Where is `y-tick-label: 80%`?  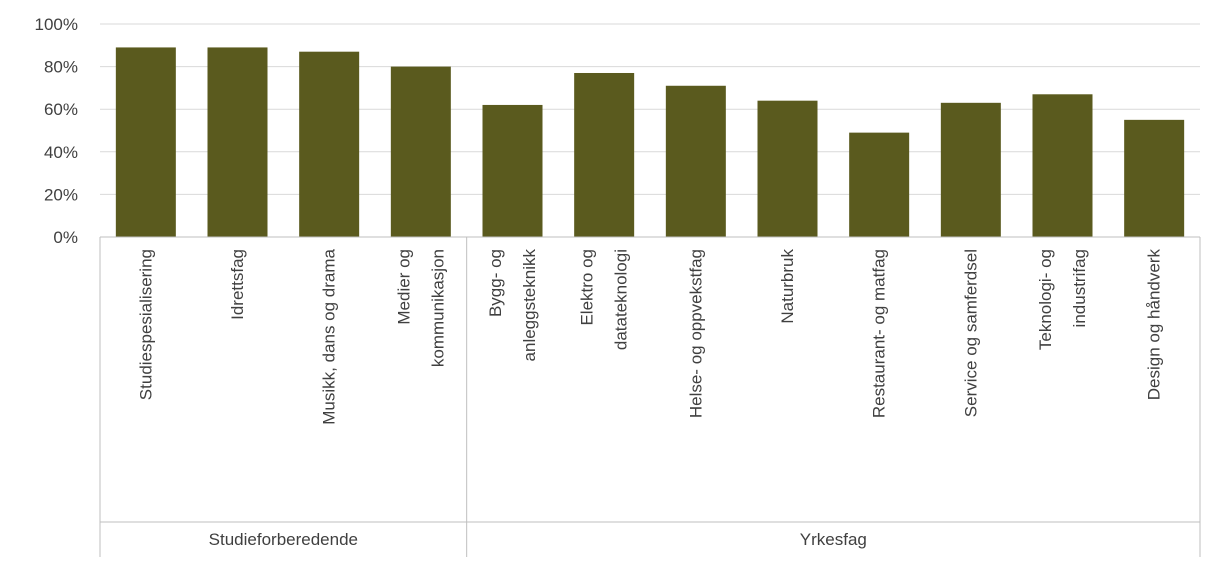 y-tick-label: 80% is located at coordinates (61, 67).